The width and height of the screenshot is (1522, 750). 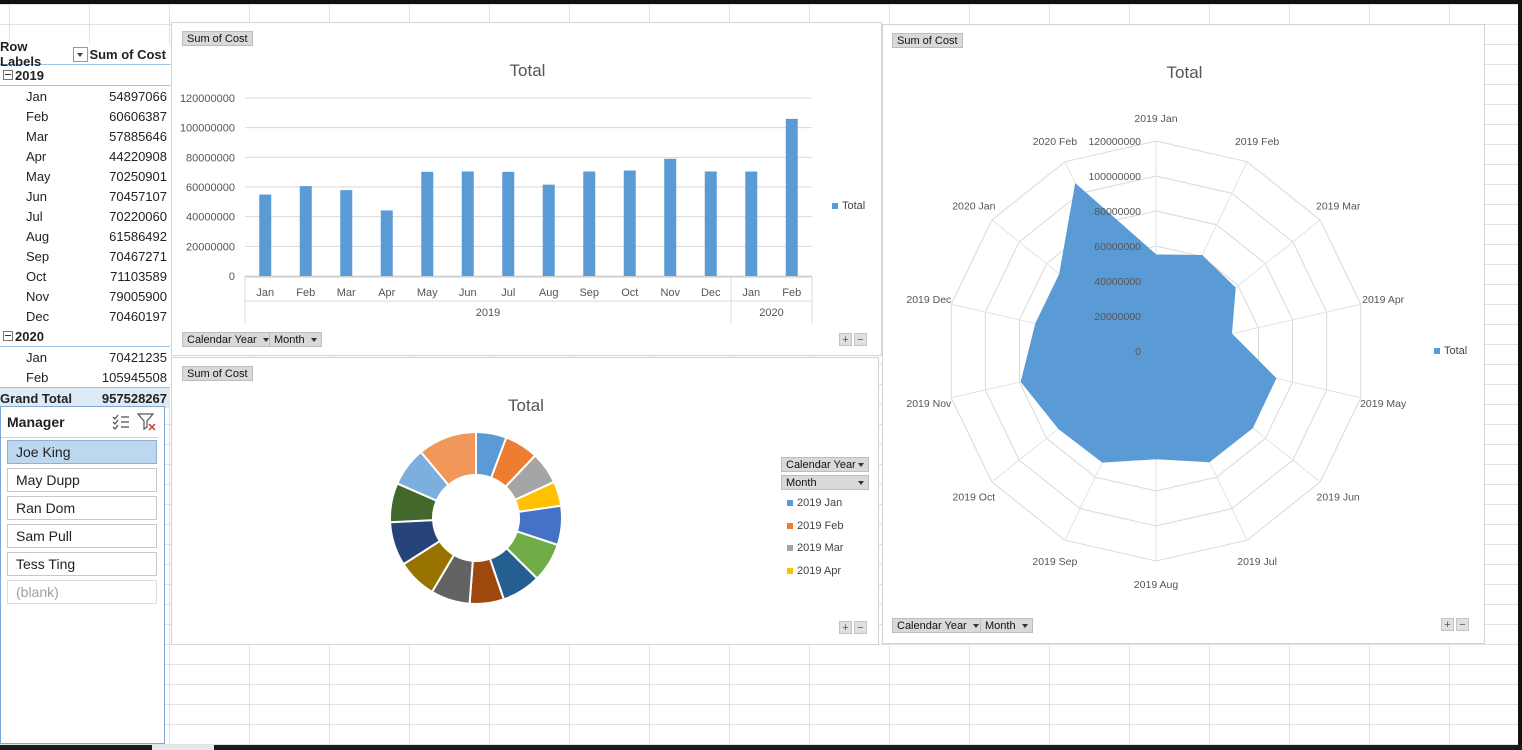 I want to click on pivot-month-value: 70250901, so click(x=138, y=176).